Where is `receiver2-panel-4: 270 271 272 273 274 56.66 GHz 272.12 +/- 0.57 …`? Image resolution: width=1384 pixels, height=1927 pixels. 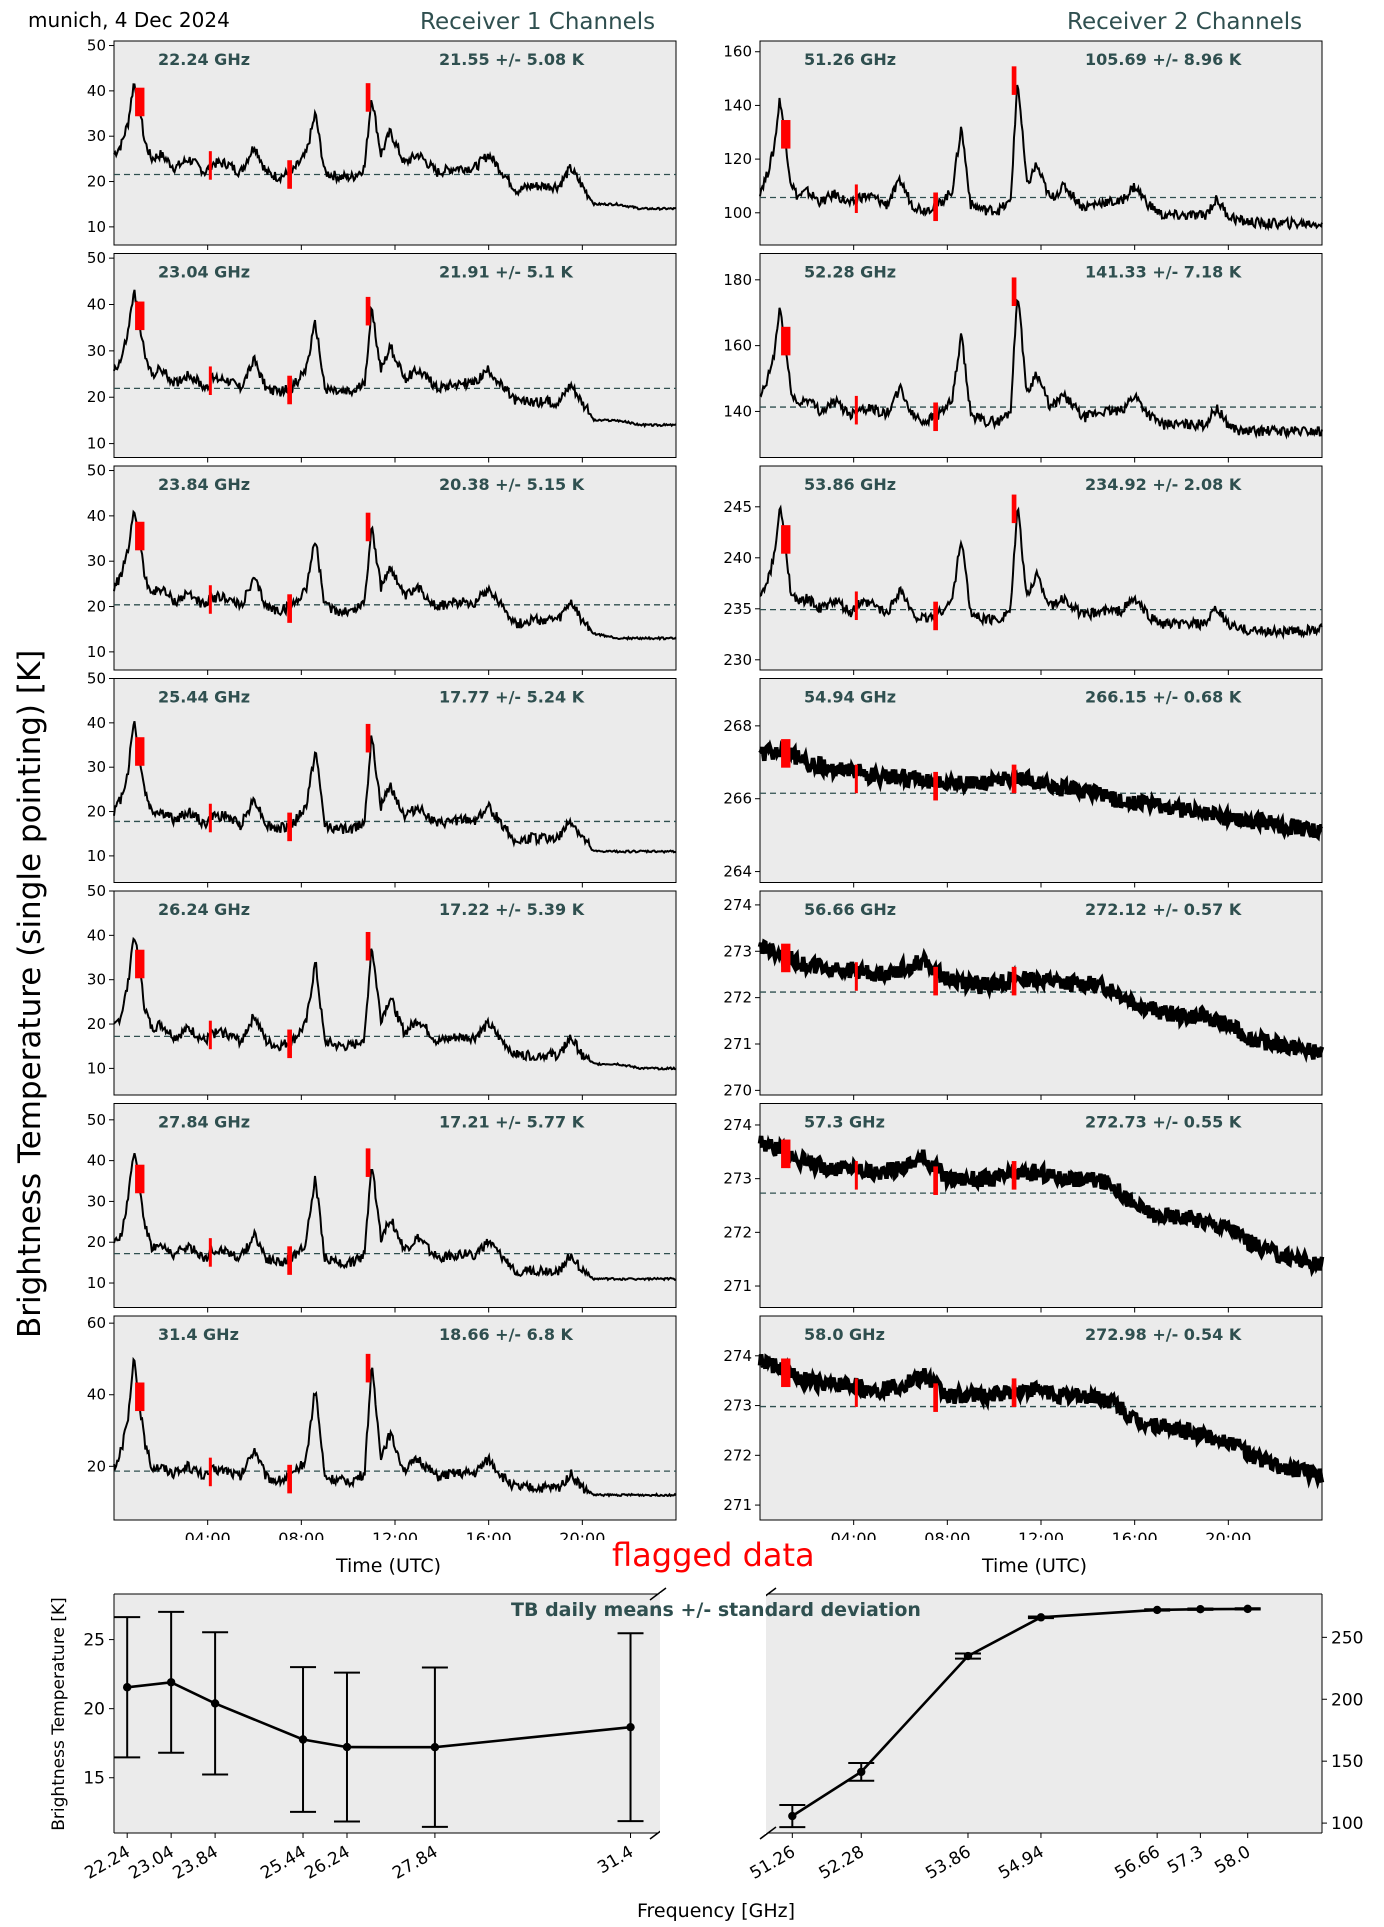 receiver2-panel-4: 270 271 272 273 274 56.66 GHz 272.12 +/- 0.57 … is located at coordinates (1024, 995).